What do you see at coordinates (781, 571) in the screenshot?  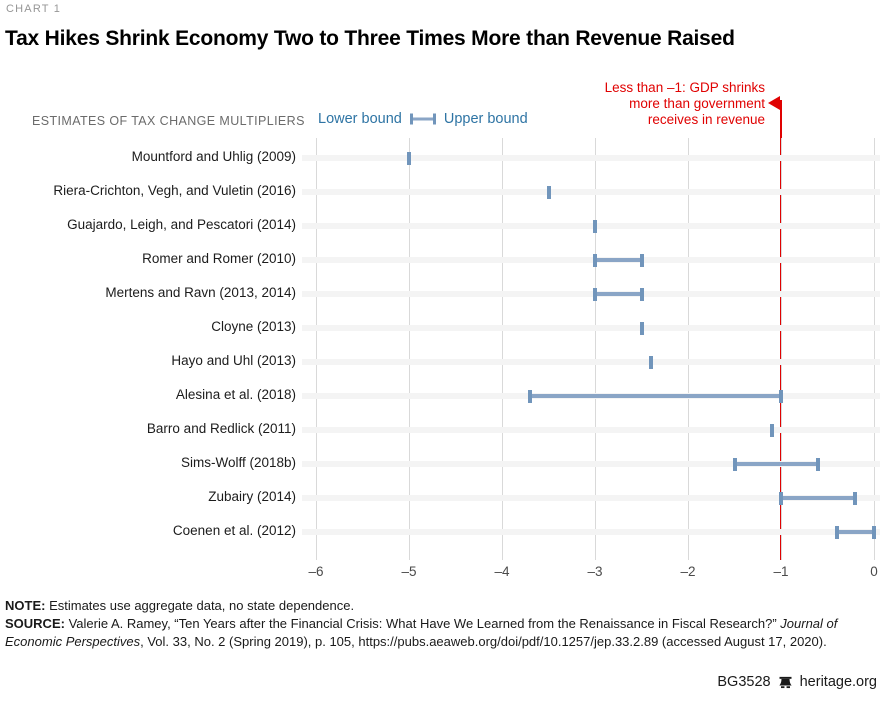 I see `x-axis-tick-label: –1` at bounding box center [781, 571].